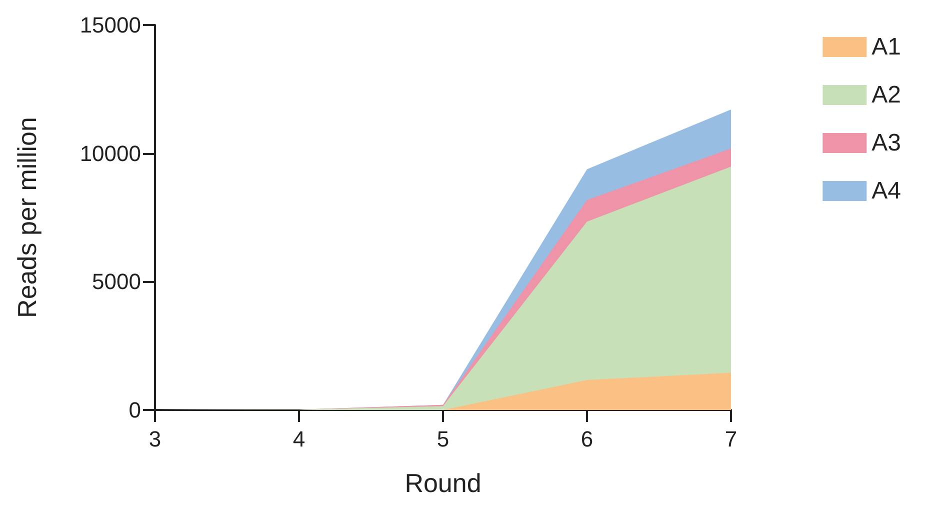 Image resolution: width=926 pixels, height=523 pixels. Describe the element at coordinates (887, 95) in the screenshot. I see `legend-label: A2` at that location.